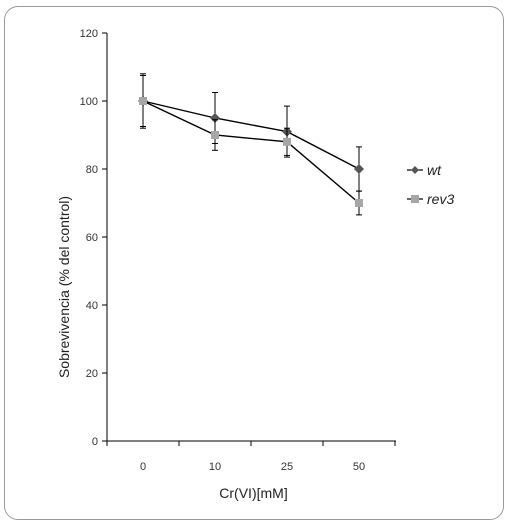 The image size is (512, 527). What do you see at coordinates (251, 135) in the screenshot?
I see `series-line-wt` at bounding box center [251, 135].